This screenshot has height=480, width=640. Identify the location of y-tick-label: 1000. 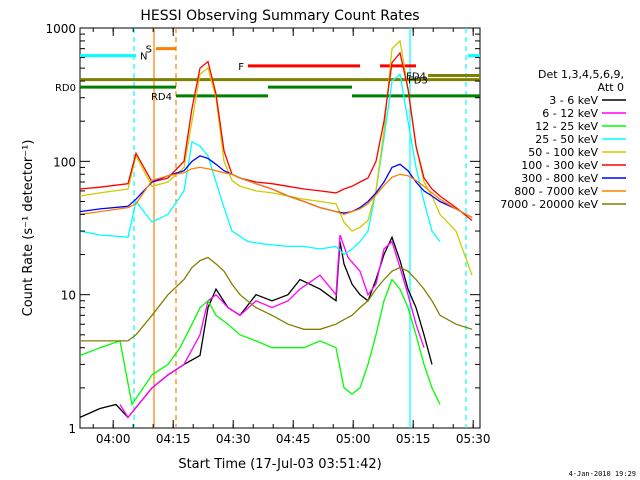
(60, 29).